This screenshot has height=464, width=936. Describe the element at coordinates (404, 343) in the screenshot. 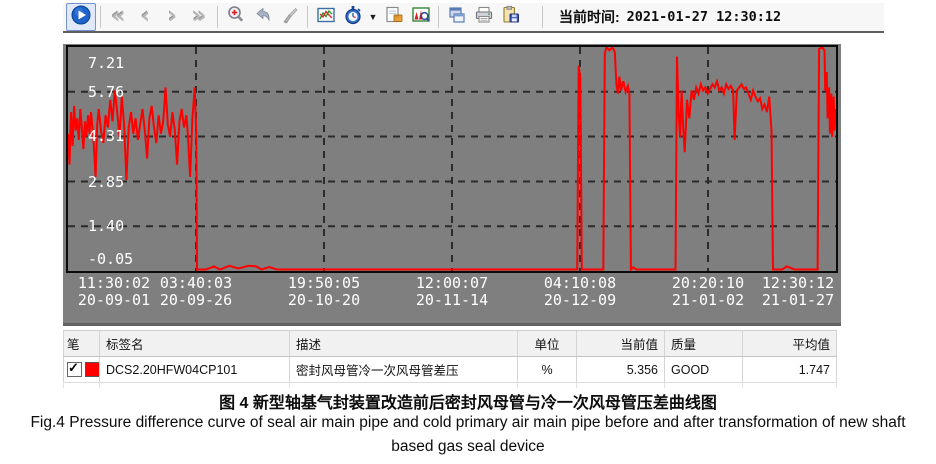

I see `header-desc: 描述` at that location.